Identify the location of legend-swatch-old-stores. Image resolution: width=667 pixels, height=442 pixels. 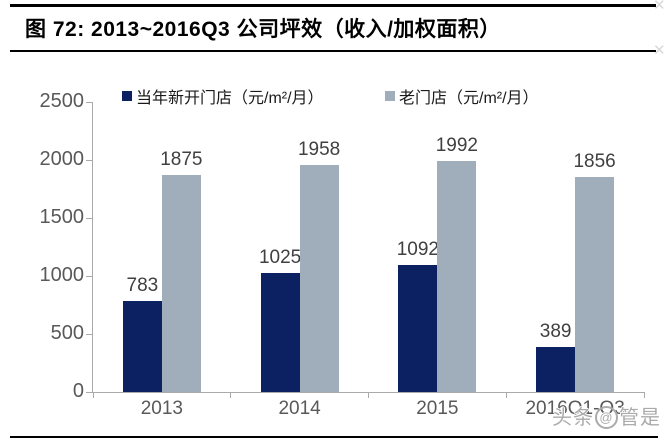
(390, 96).